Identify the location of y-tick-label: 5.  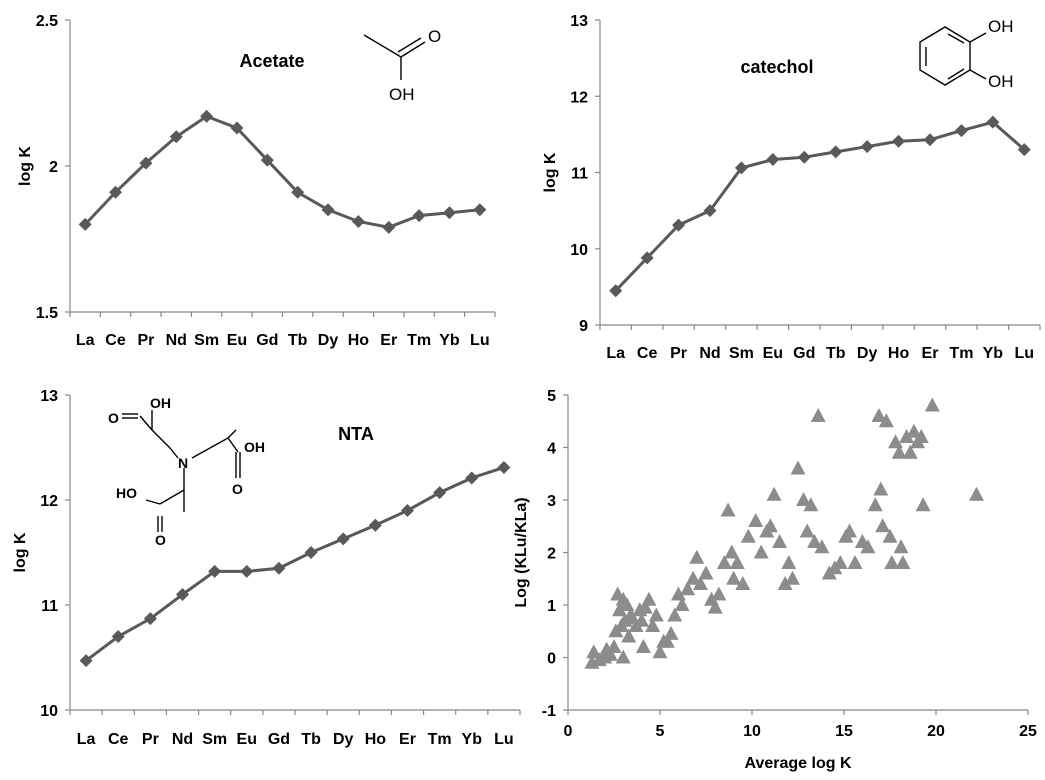
(551, 396).